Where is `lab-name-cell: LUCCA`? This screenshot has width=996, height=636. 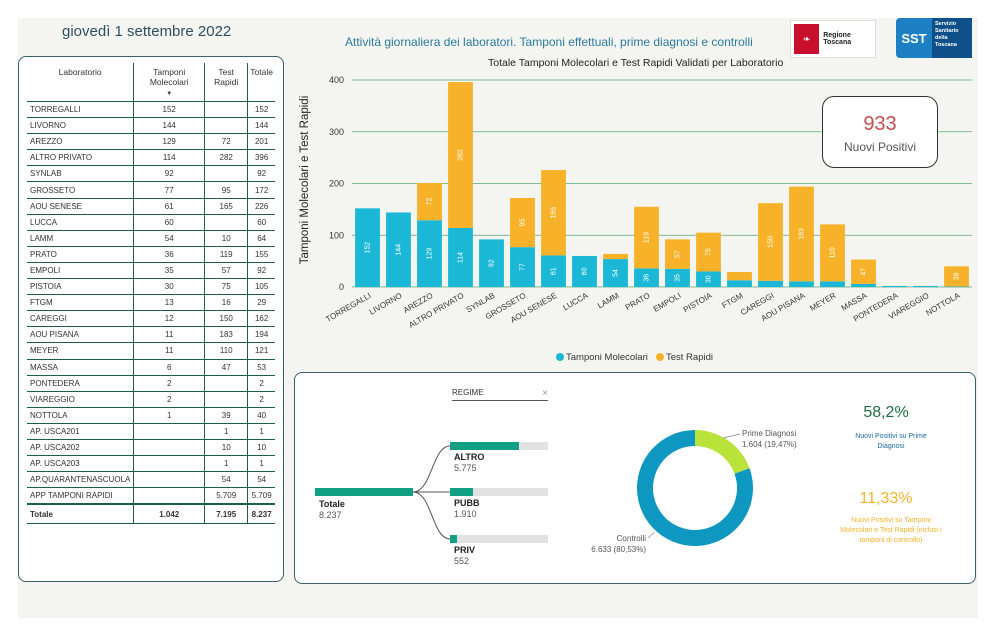
lab-name-cell: LUCCA is located at coordinates (80, 222).